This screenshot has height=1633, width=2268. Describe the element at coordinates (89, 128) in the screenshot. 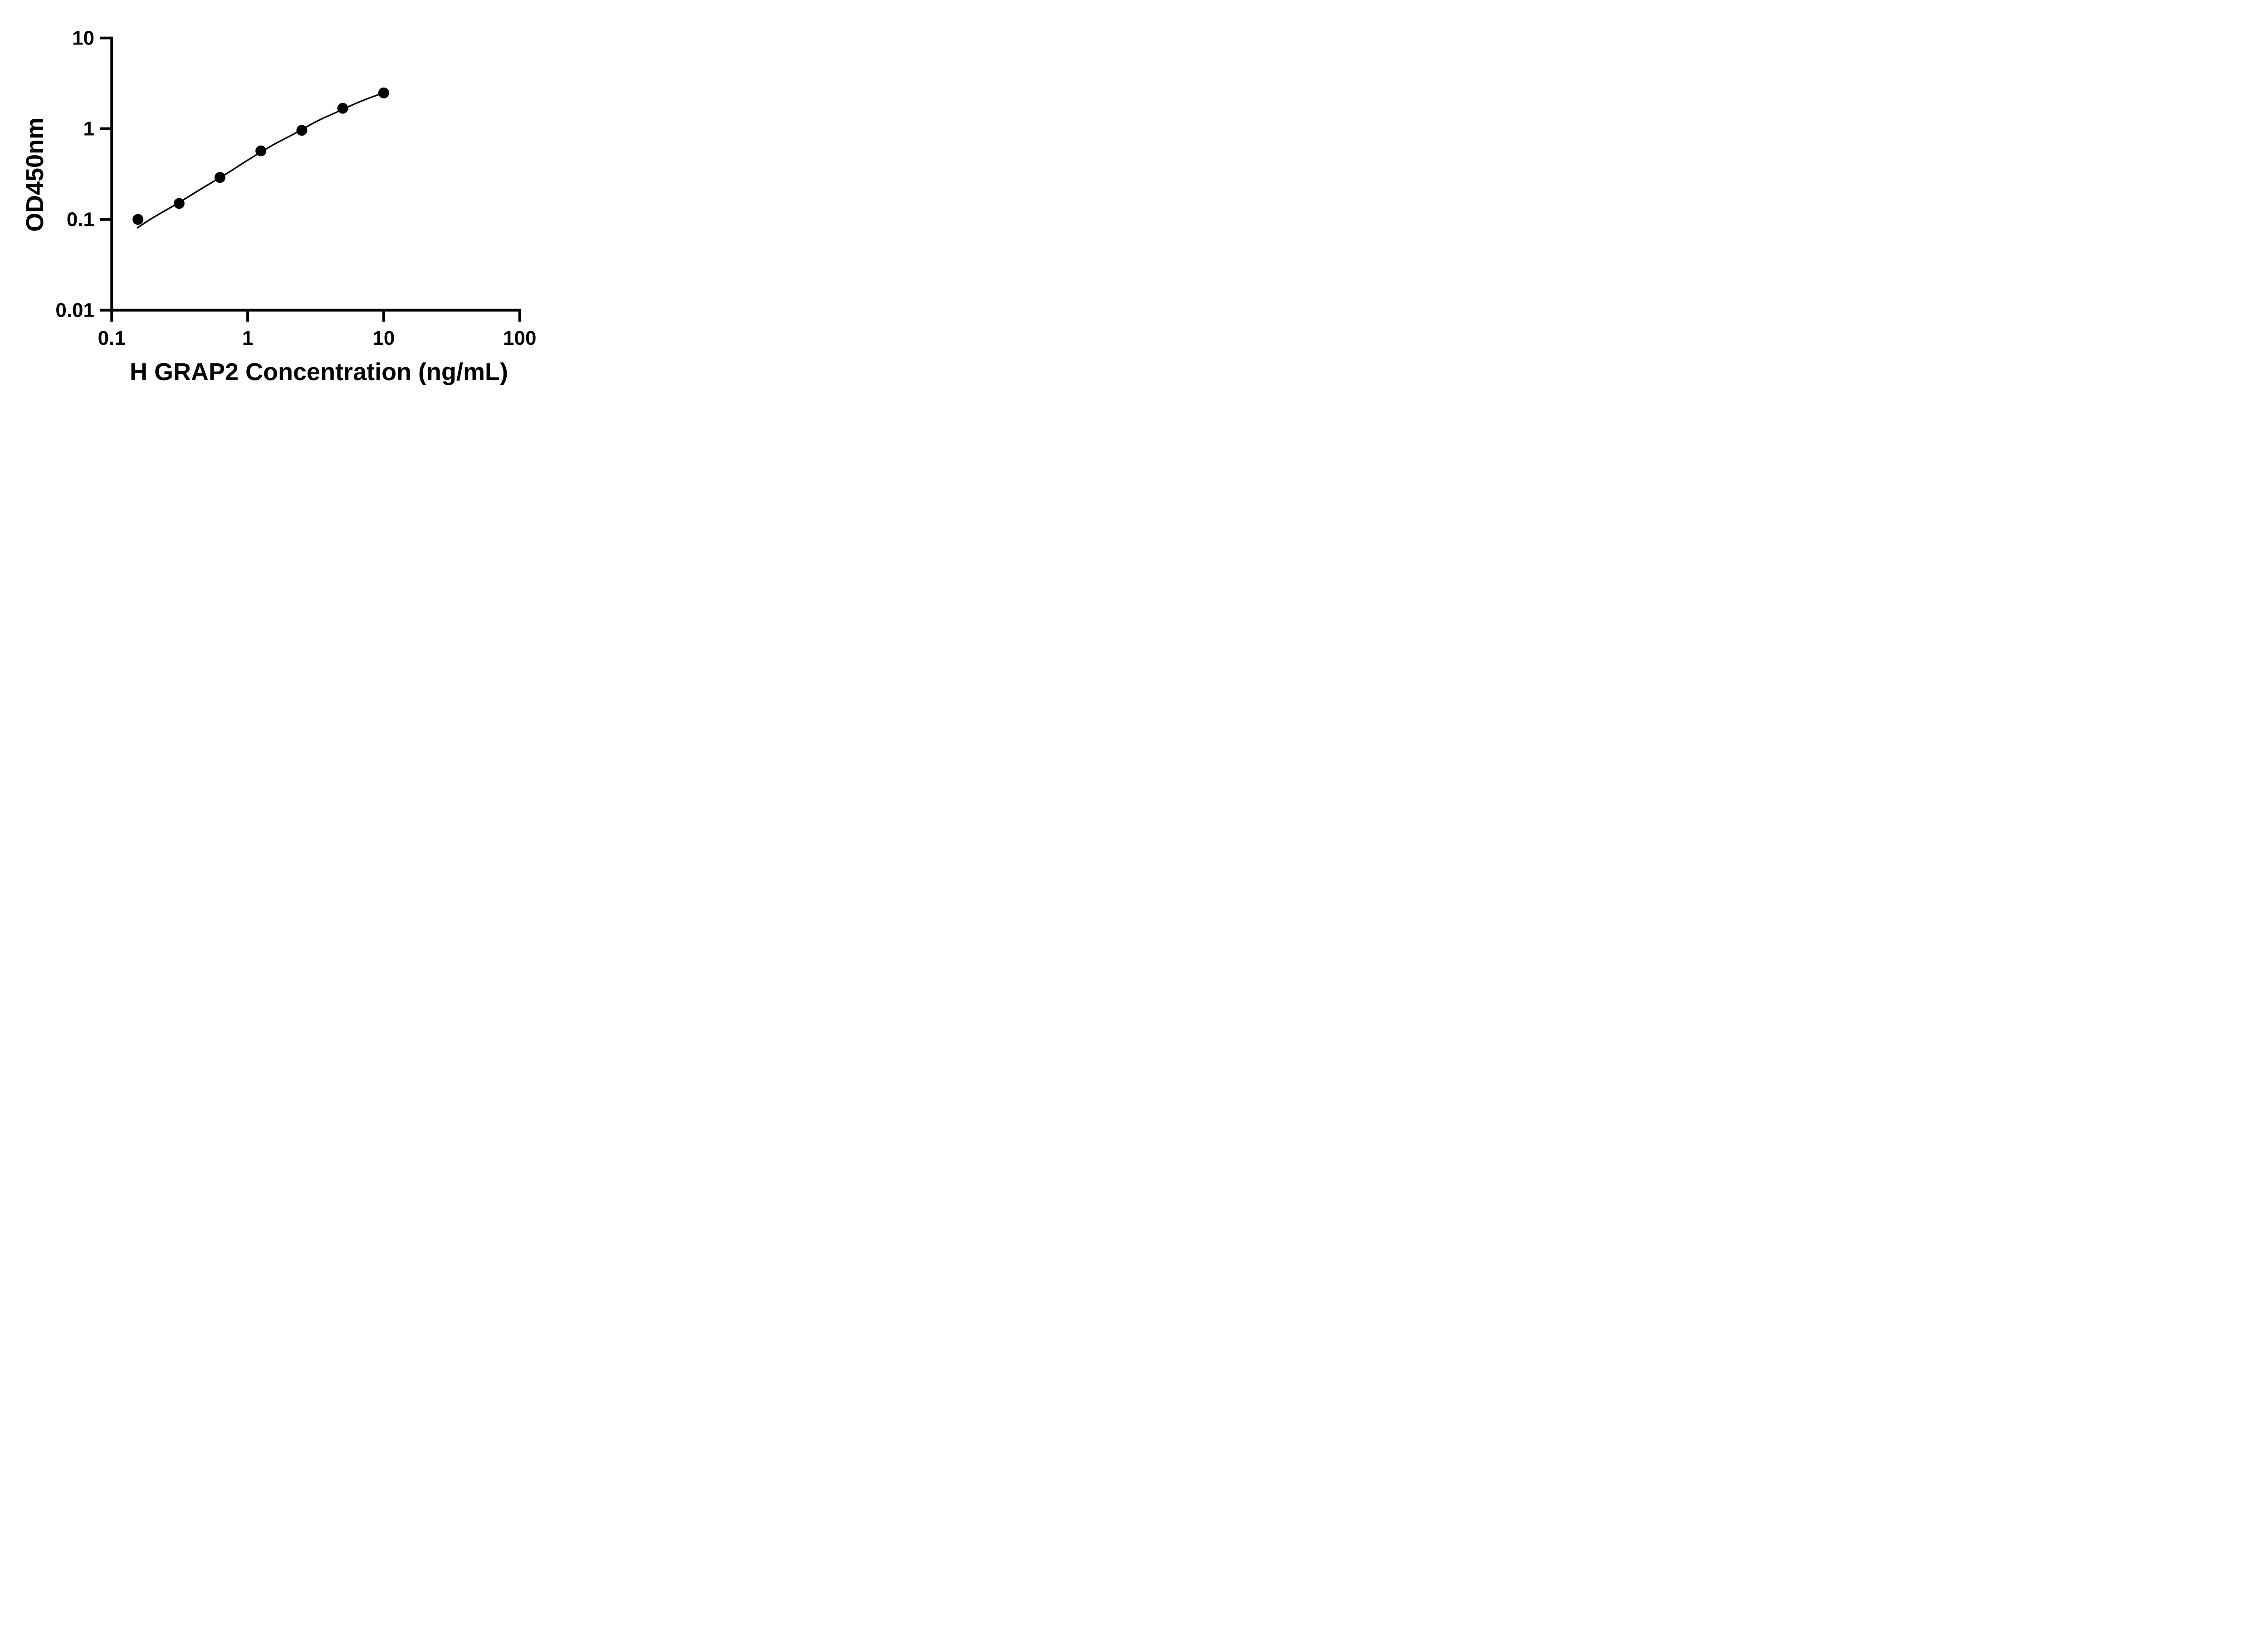

I see `y-tick-label: 1` at that location.